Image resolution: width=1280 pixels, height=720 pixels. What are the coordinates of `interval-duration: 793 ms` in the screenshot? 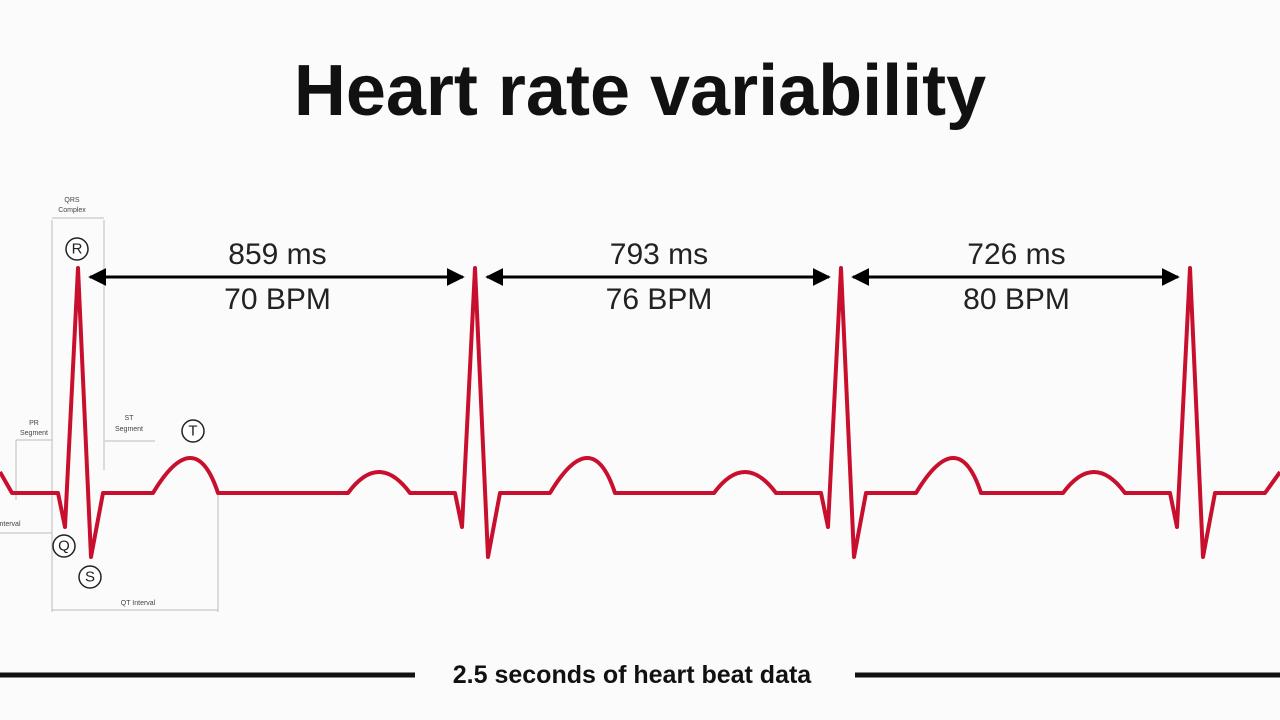 It's located at (659, 254).